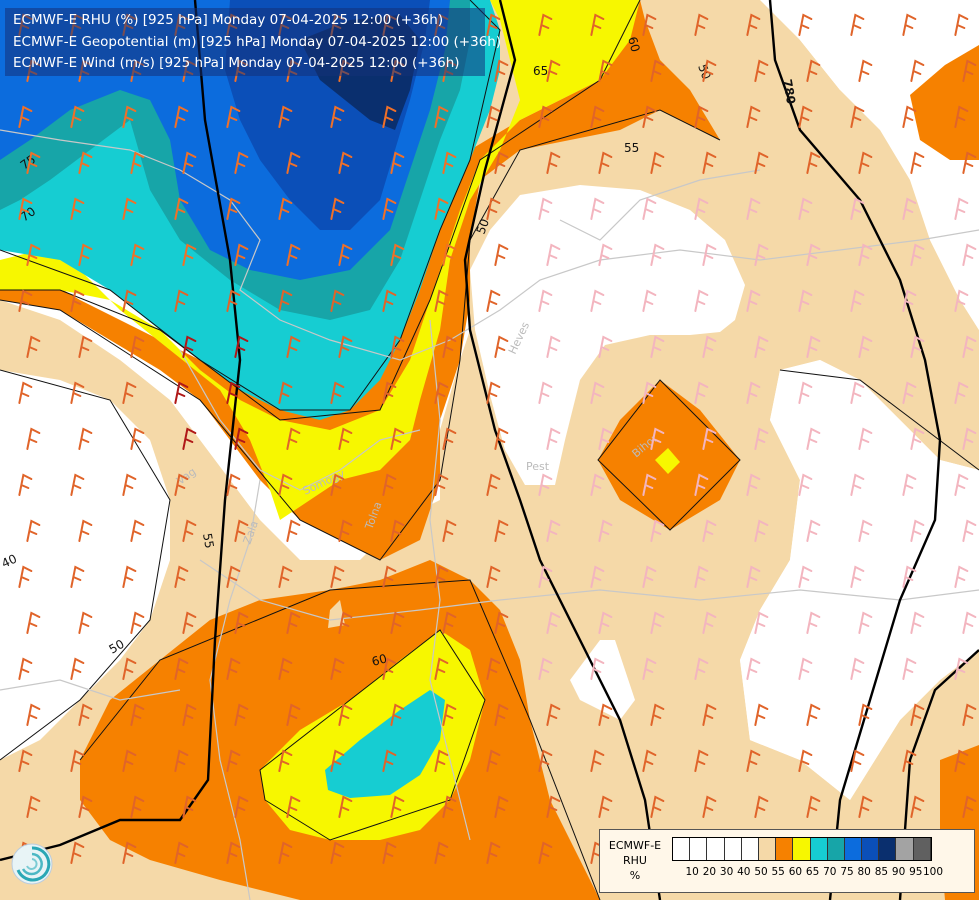 The height and width of the screenshot is (900, 979). What do you see at coordinates (379, 659) in the screenshot?
I see `rhu-label-60b: 60` at bounding box center [379, 659].